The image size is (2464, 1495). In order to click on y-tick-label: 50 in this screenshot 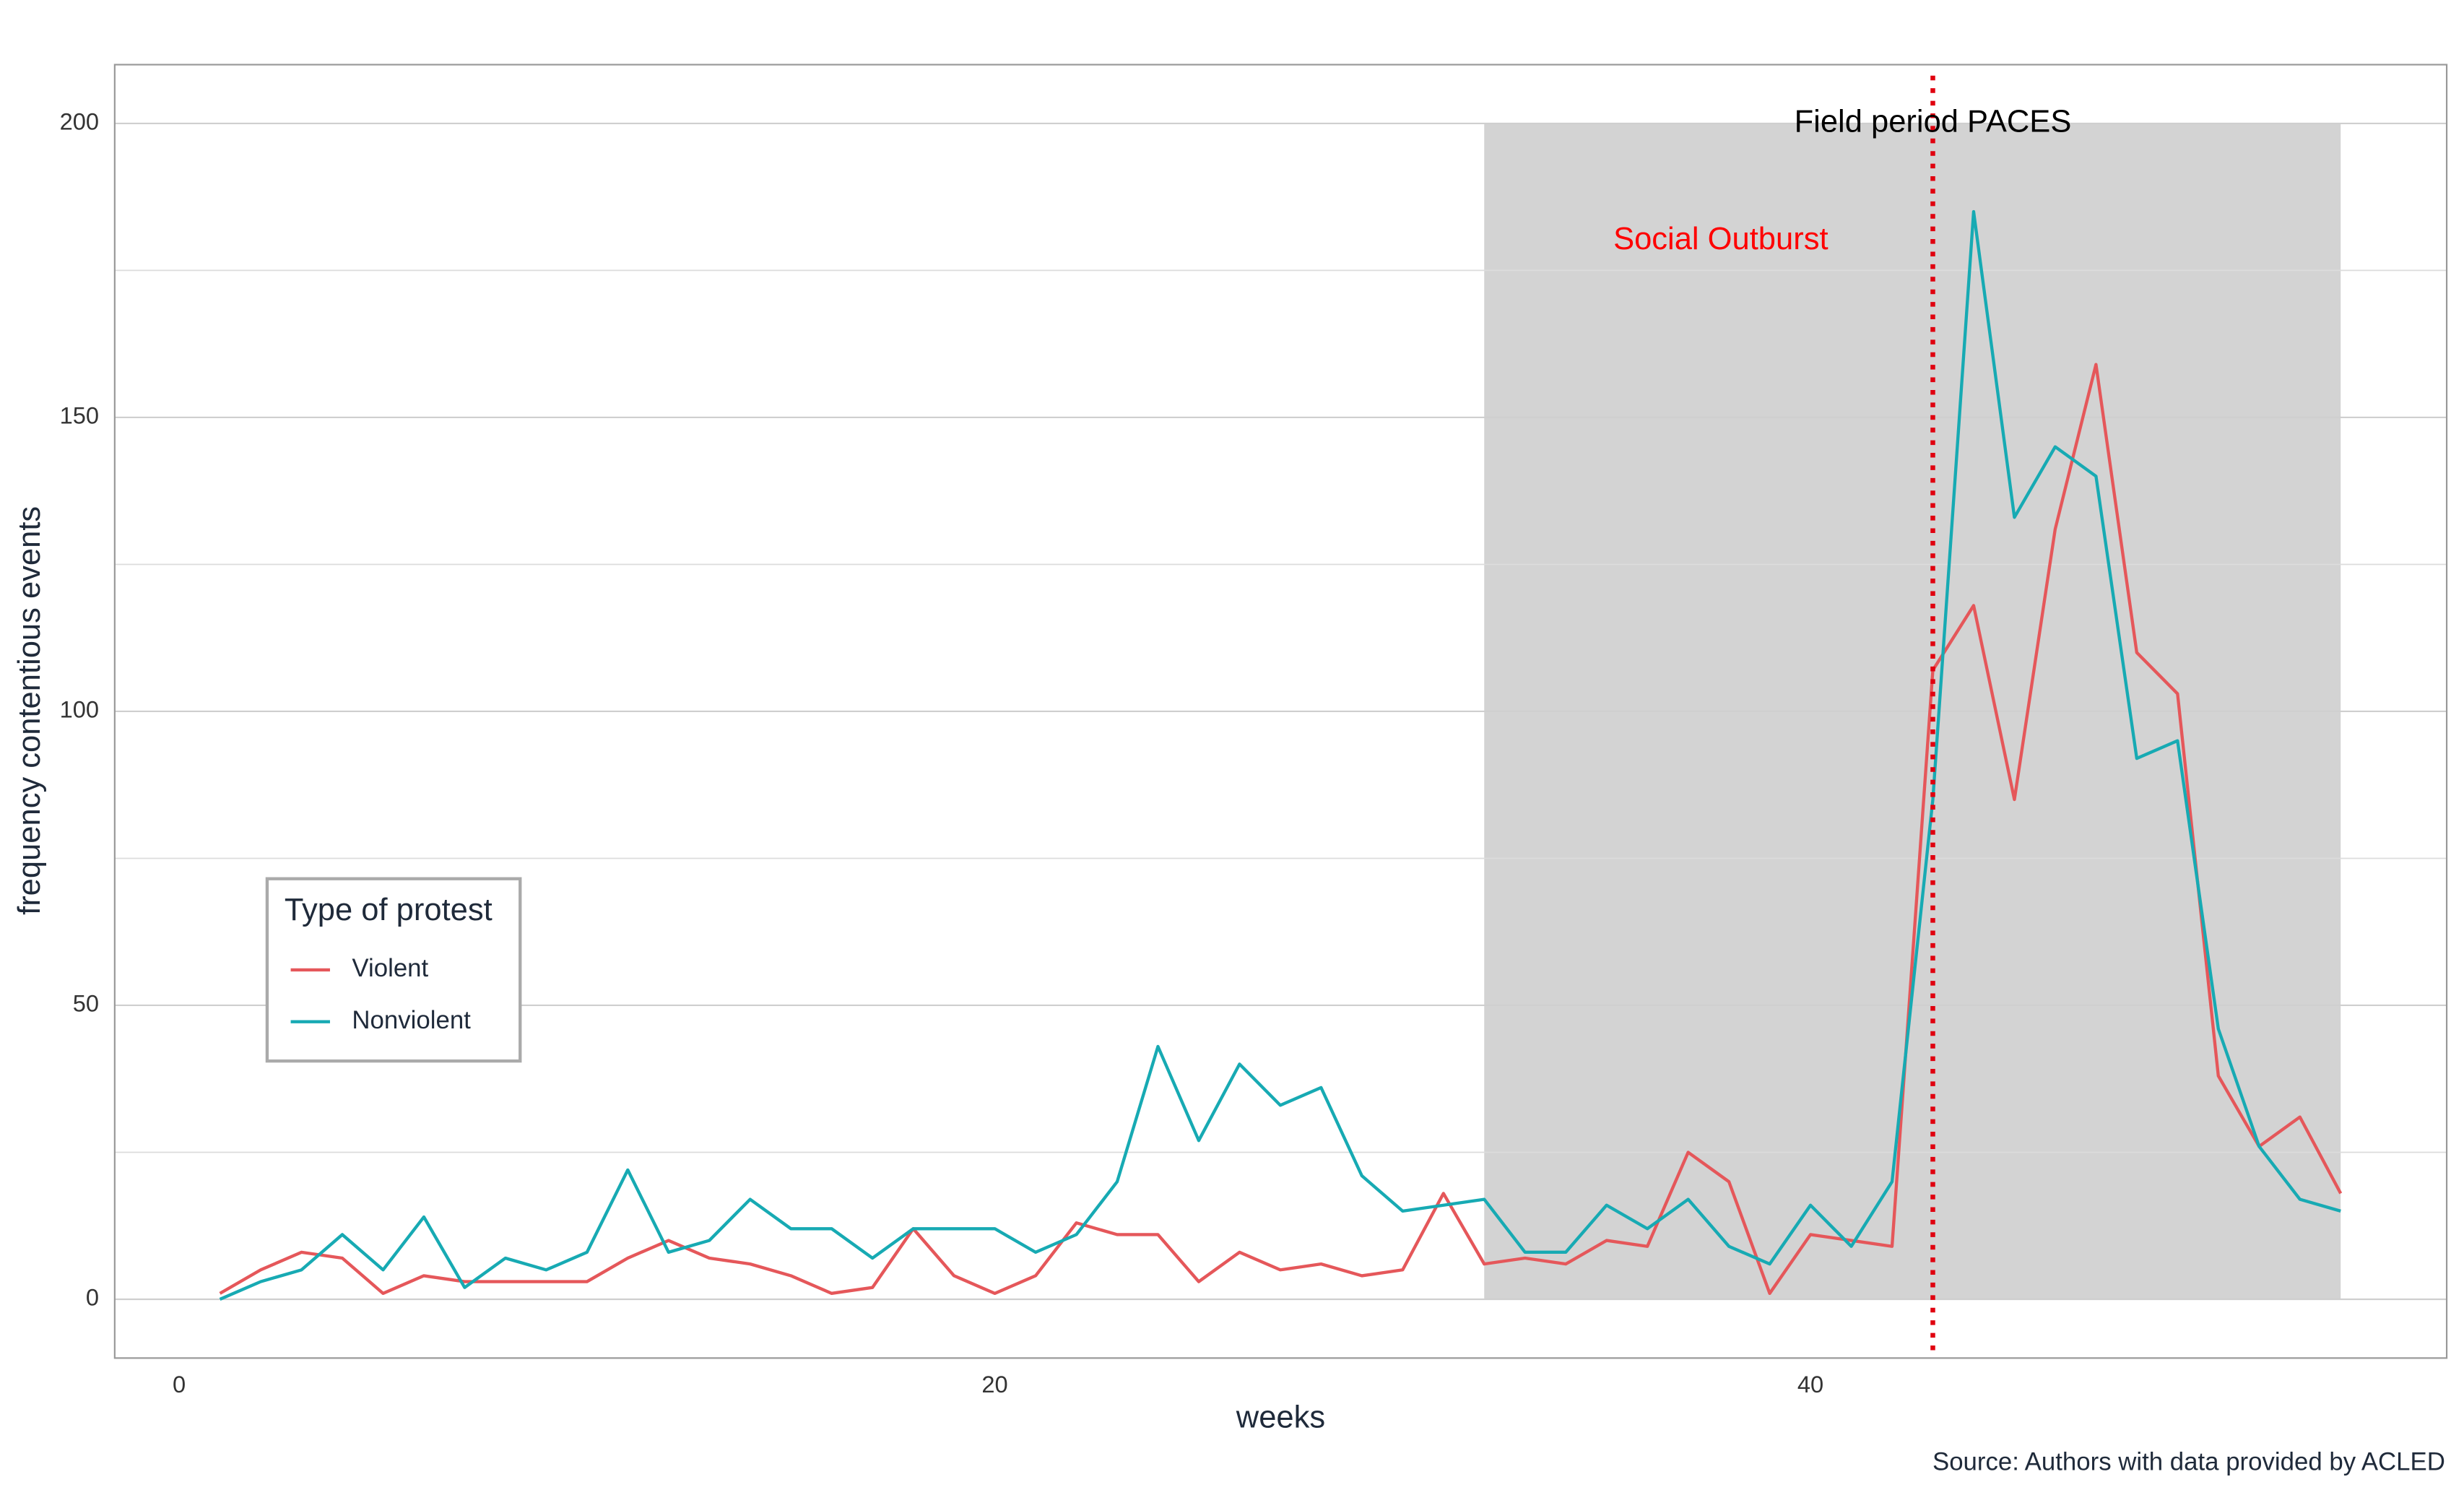, I will do `click(86, 1003)`.